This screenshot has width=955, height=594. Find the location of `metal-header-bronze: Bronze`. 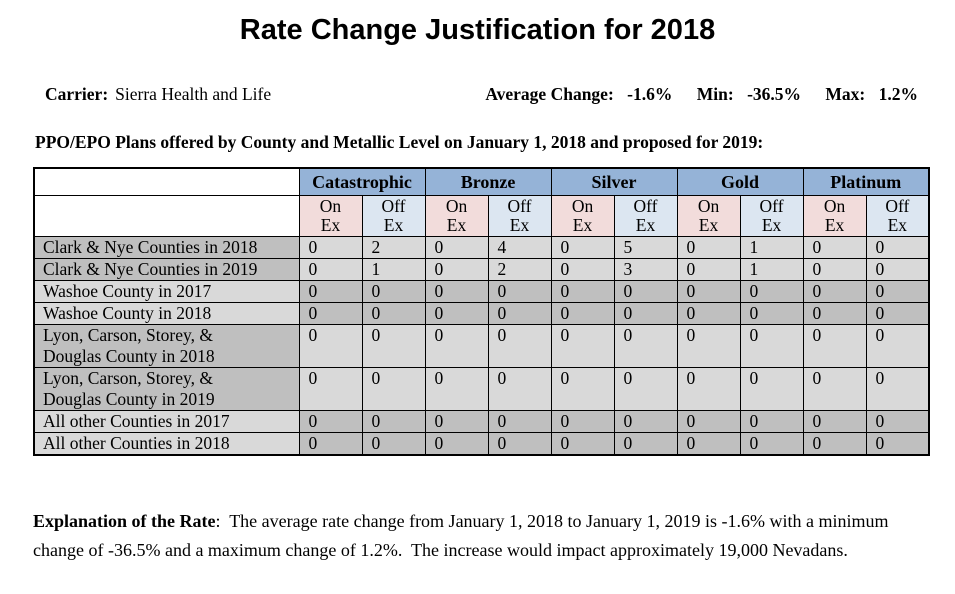

metal-header-bronze: Bronze is located at coordinates (488, 181).